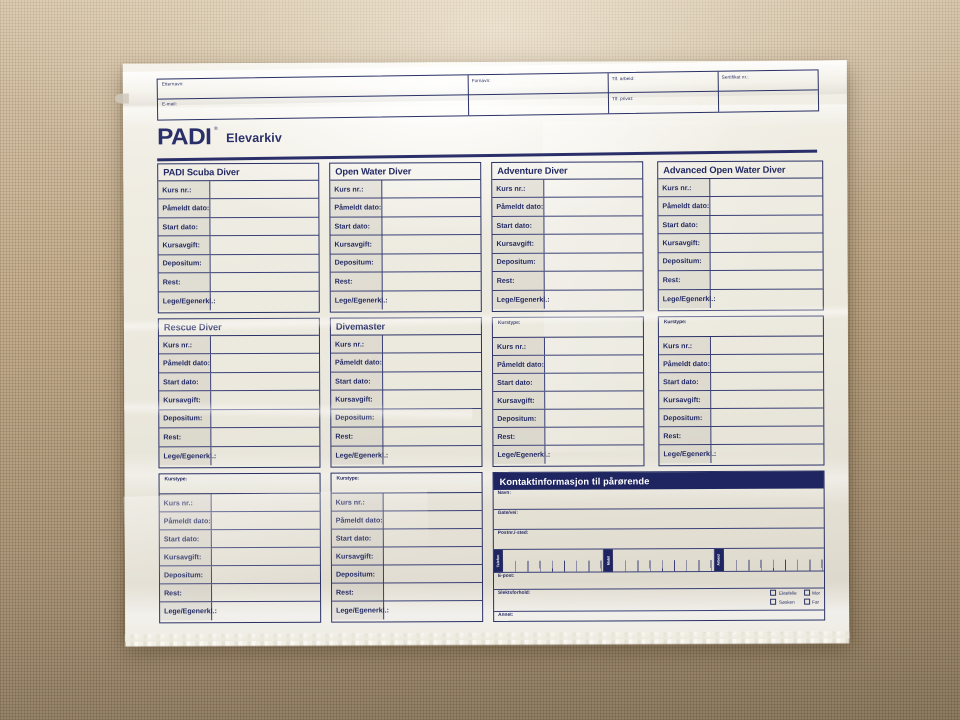  What do you see at coordinates (504, 493) in the screenshot?
I see `contact-field-label: Navn:` at bounding box center [504, 493].